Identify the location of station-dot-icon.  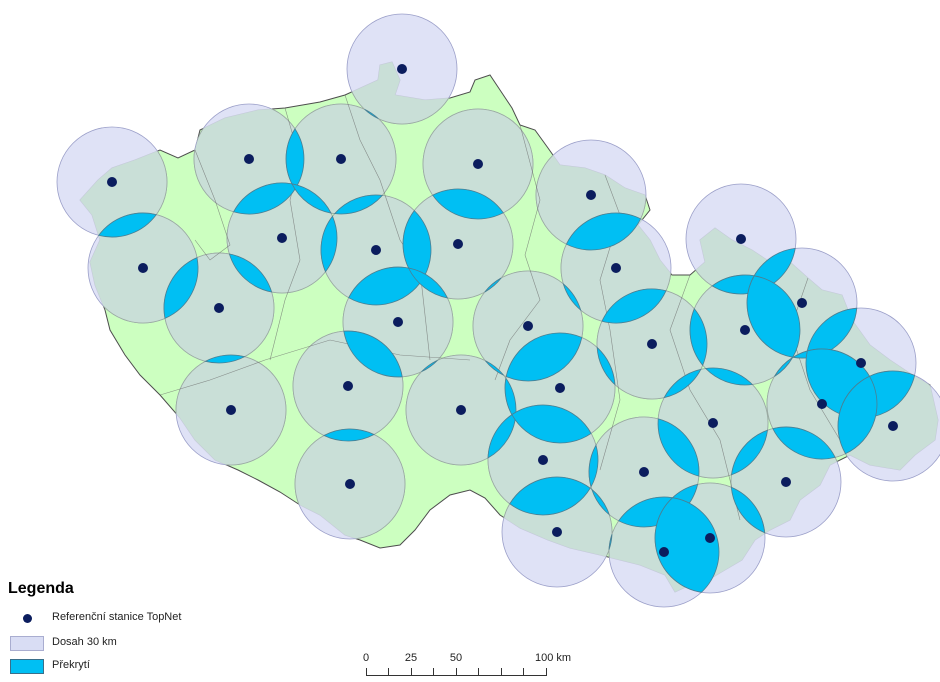
(27, 618).